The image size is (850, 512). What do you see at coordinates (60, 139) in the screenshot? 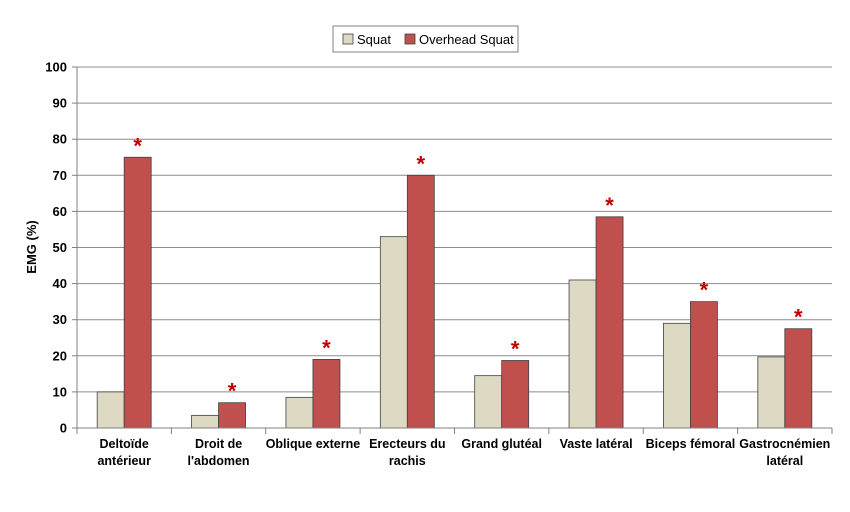
I see `y-tick-label: 80` at bounding box center [60, 139].